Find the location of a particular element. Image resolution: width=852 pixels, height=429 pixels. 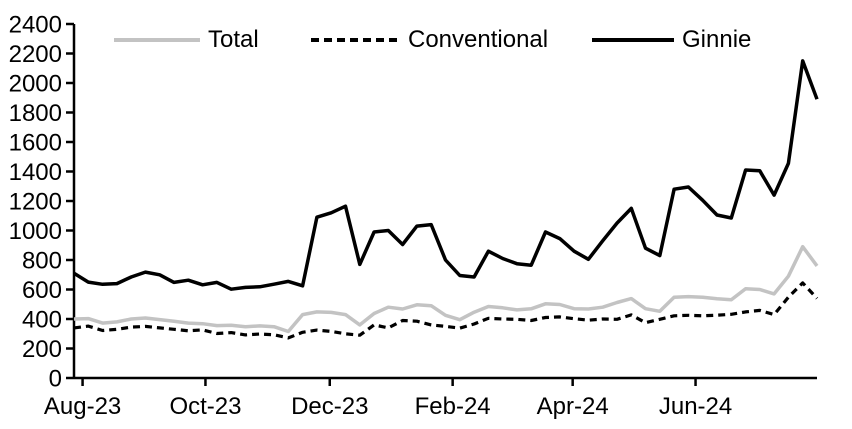

legend: Total Conventional Ginnie is located at coordinates (426, 40).